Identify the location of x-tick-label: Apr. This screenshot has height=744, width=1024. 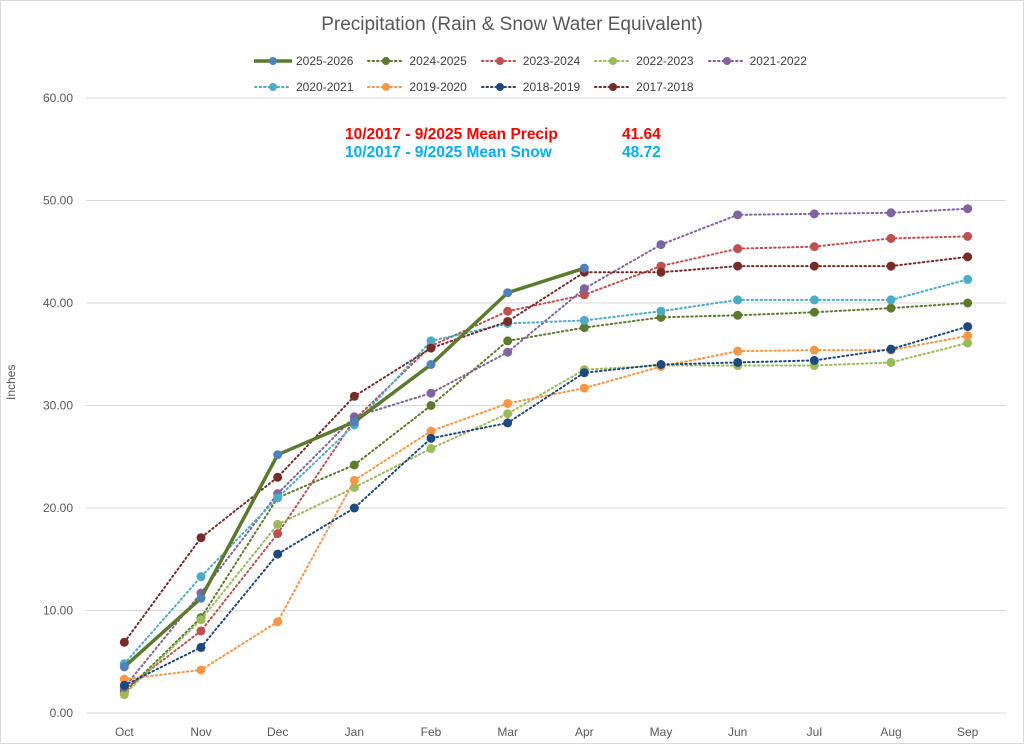
(584, 732).